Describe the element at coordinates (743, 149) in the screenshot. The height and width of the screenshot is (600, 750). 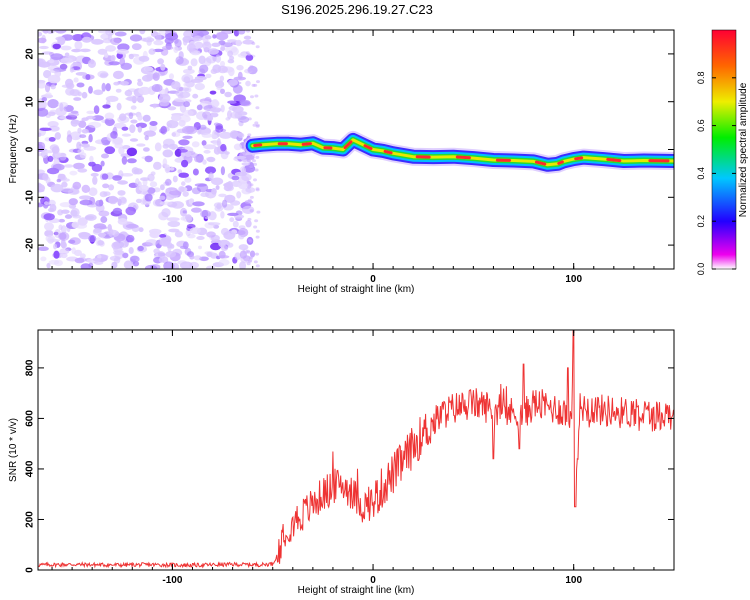
I see `colorbar-label: Normalized spectral amplitude` at that location.